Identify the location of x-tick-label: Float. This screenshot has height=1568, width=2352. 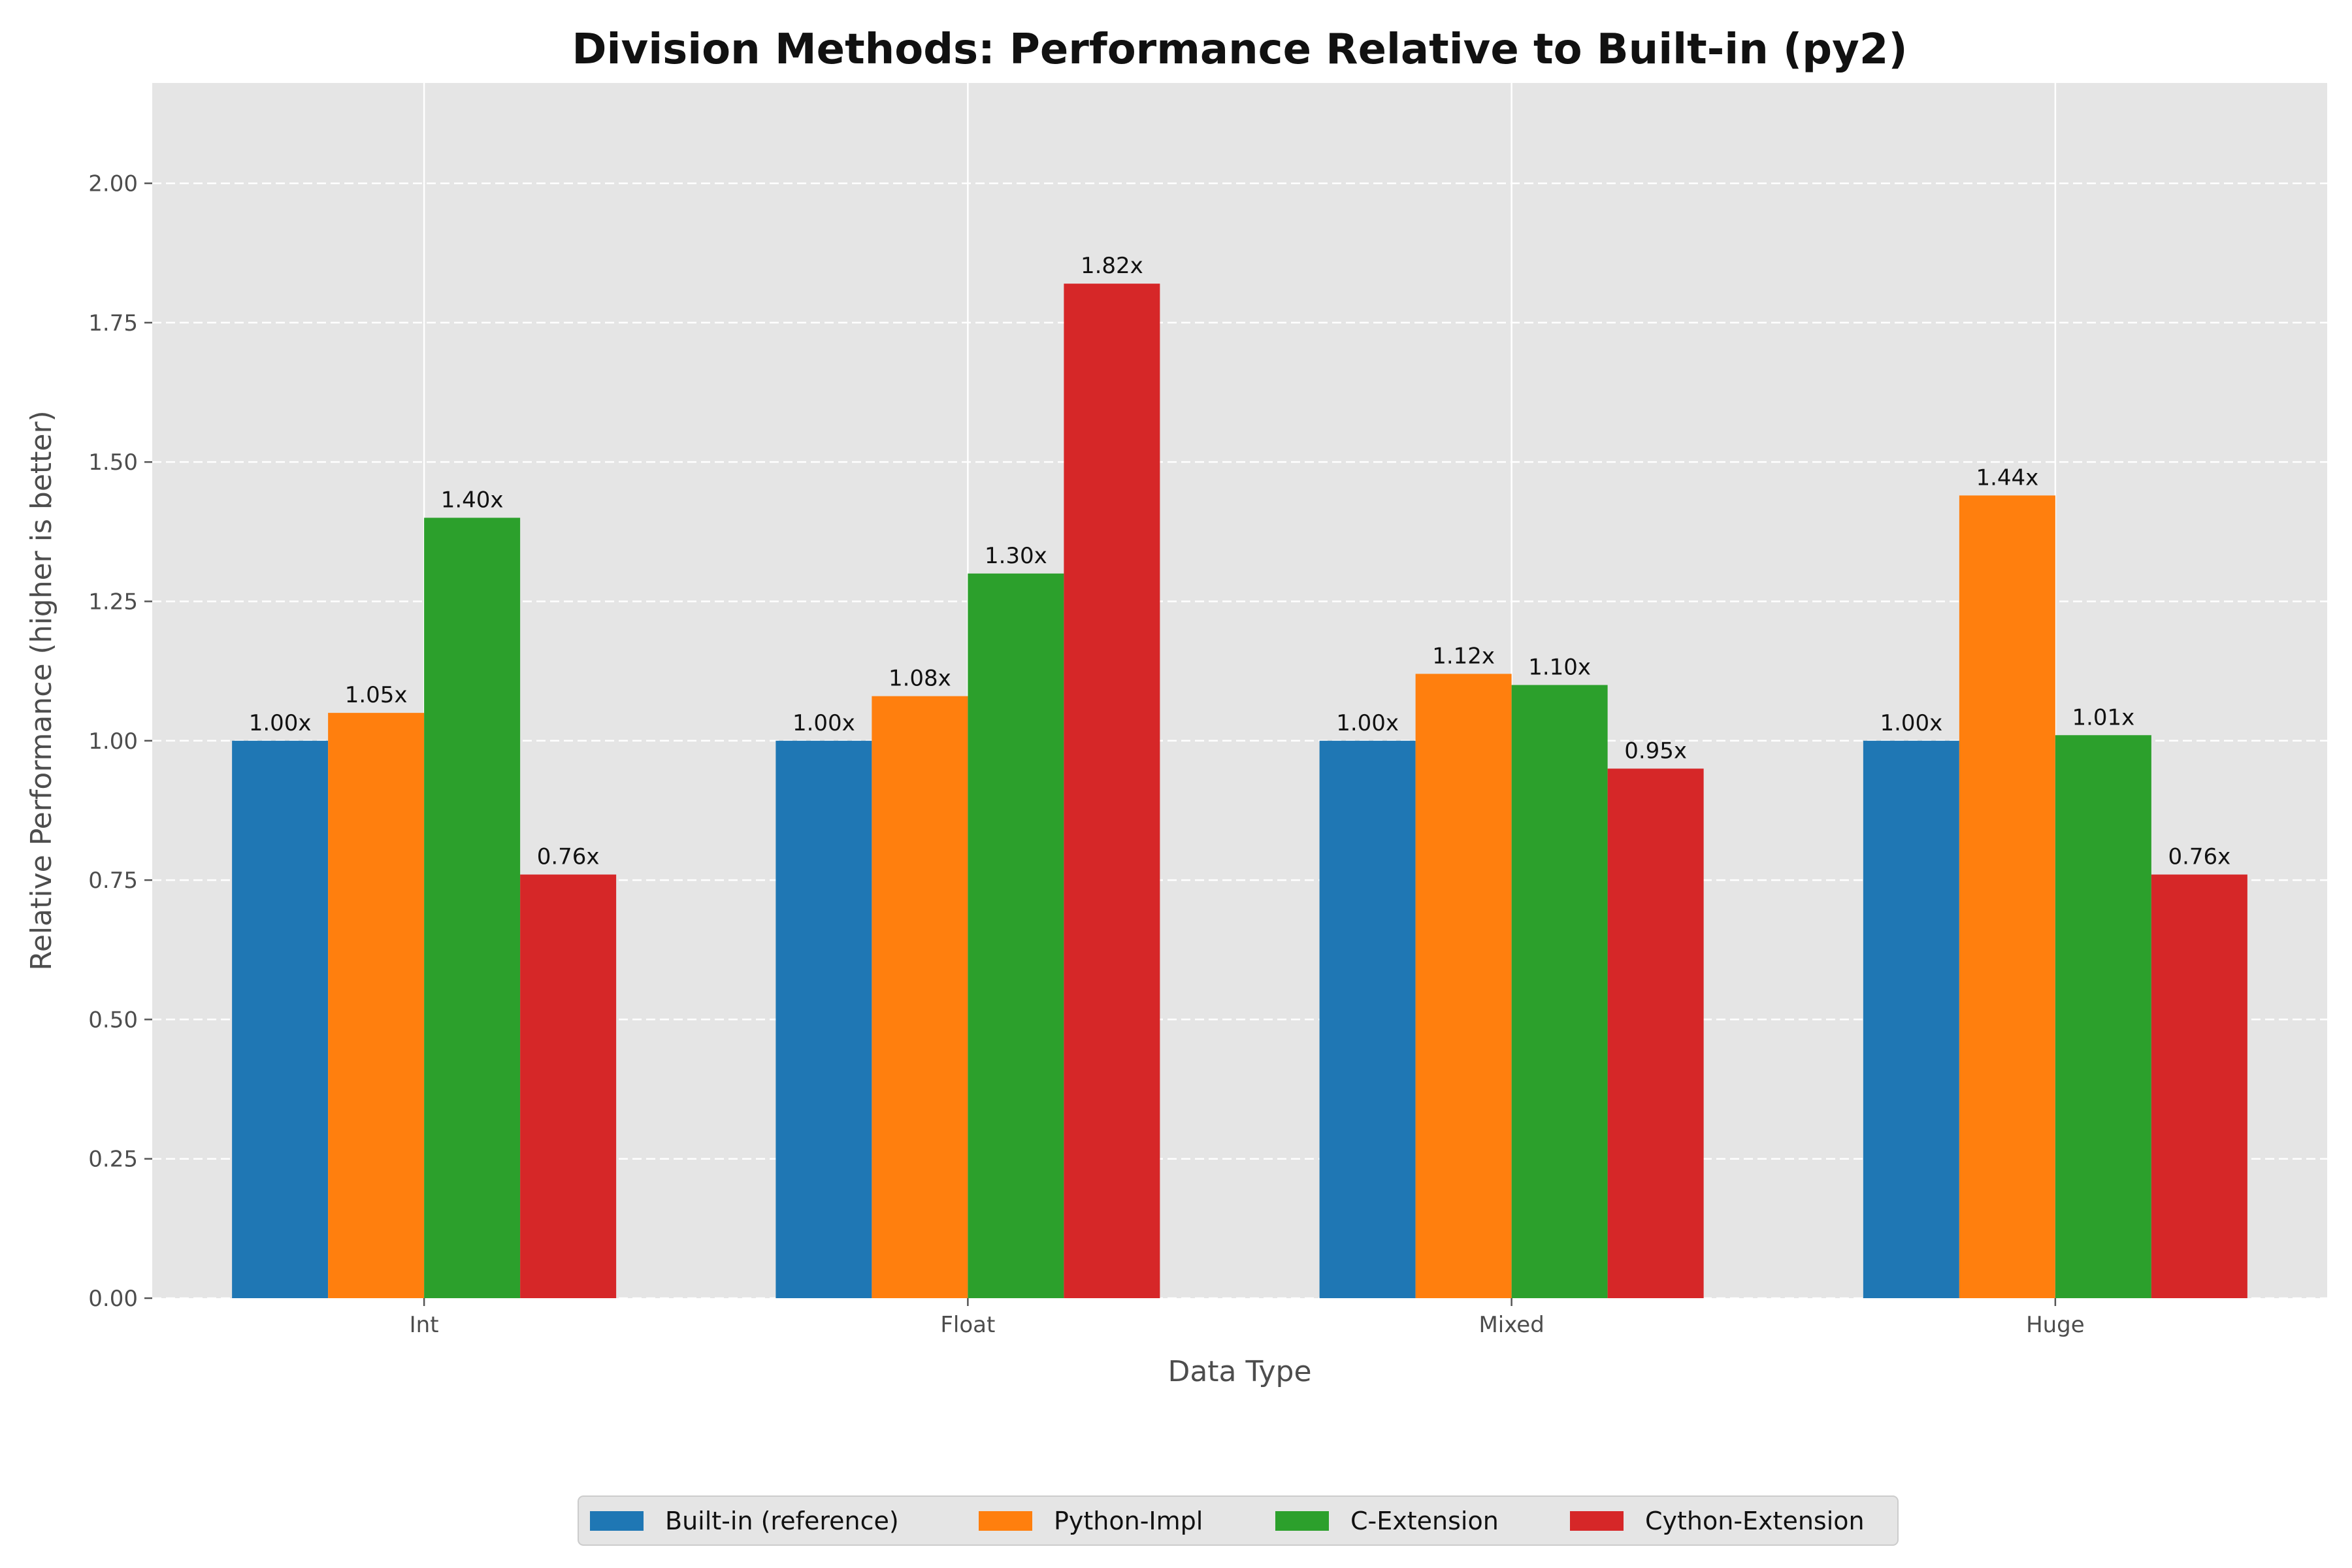
(967, 1325).